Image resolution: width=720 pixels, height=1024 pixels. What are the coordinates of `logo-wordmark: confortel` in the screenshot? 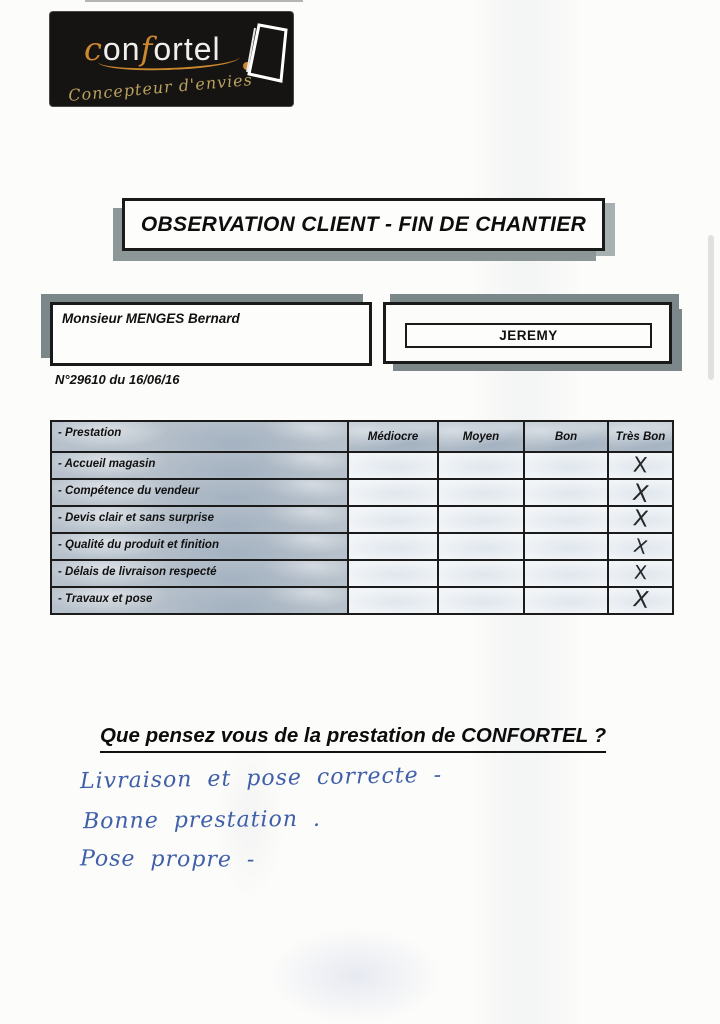 It's located at (152, 49).